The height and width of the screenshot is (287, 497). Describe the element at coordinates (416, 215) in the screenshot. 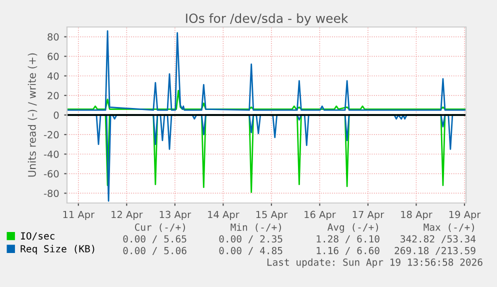

I see `x-tick-label: 18 Apr` at that location.